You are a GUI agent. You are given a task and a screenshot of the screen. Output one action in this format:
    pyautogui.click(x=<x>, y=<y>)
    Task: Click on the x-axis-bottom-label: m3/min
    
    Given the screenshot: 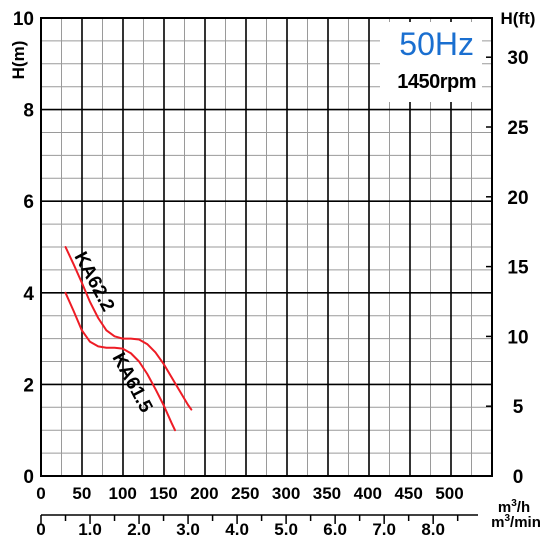 What is the action you would take?
    pyautogui.click(x=516, y=522)
    